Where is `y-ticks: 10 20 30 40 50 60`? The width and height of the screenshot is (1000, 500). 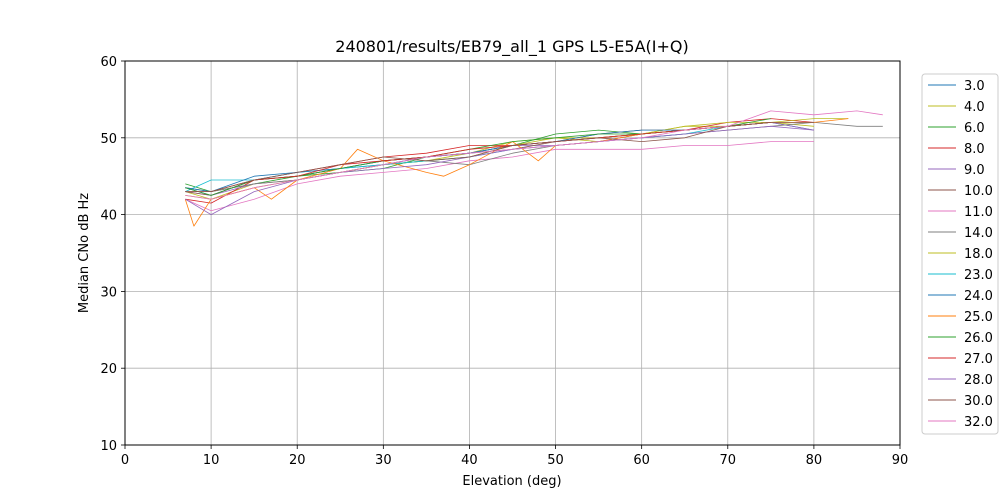 y-ticks: 10 20 30 40 50 60 is located at coordinates (112, 254).